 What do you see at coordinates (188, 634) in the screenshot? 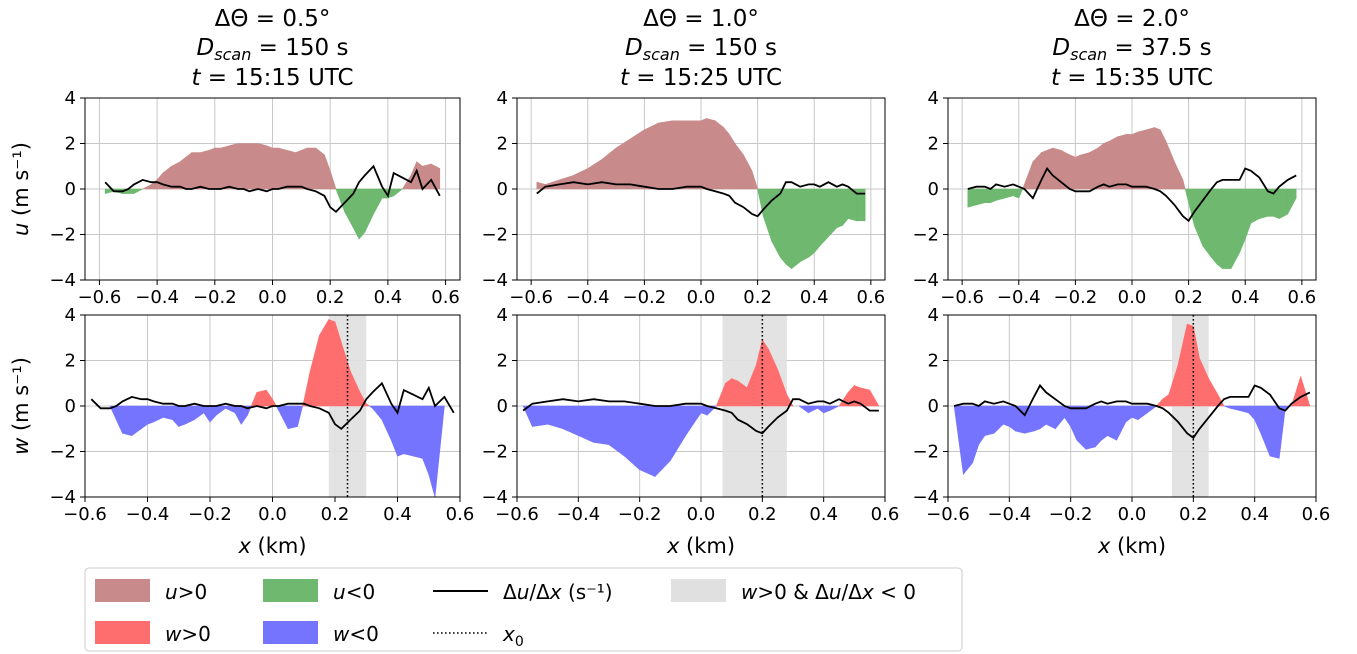
I see `legend-label-wpos: w>0` at bounding box center [188, 634].